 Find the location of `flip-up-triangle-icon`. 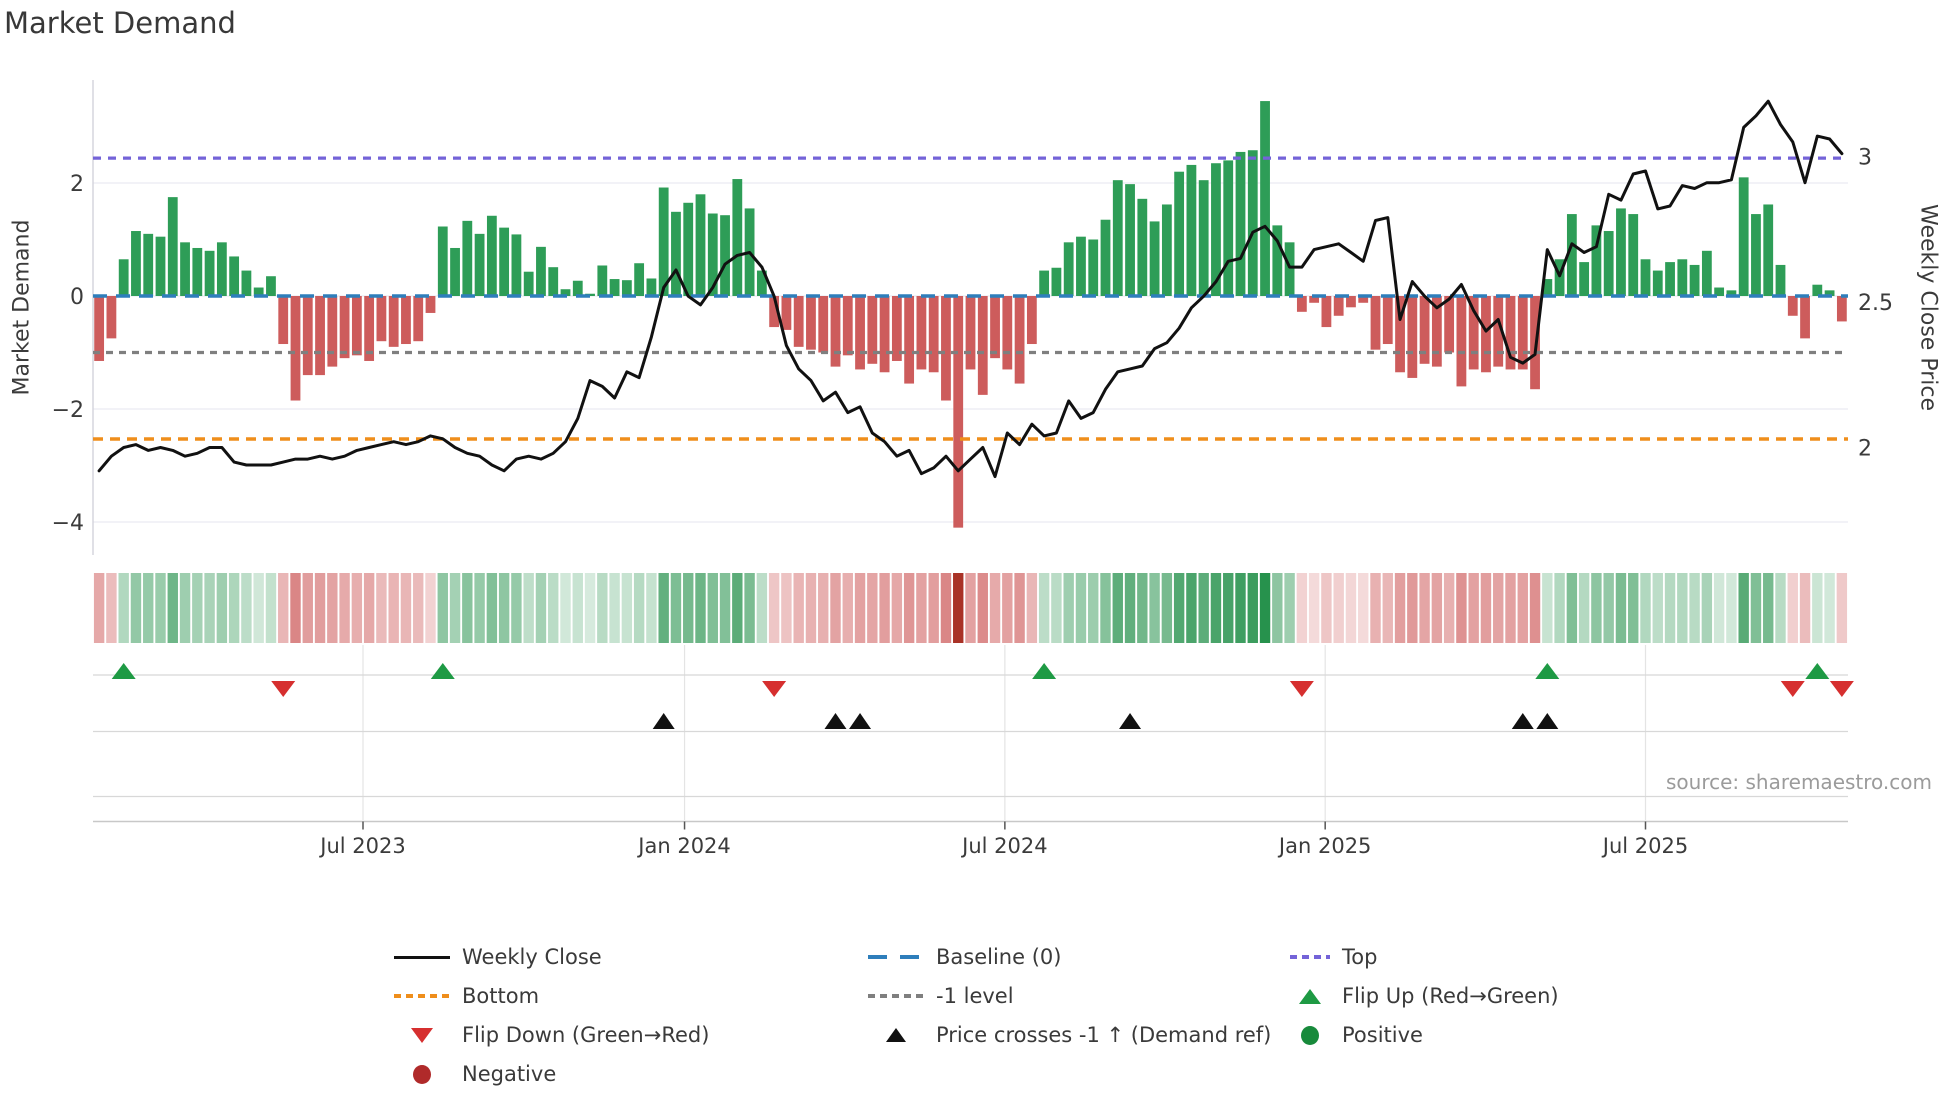

flip-up-triangle-icon is located at coordinates (1310, 996).